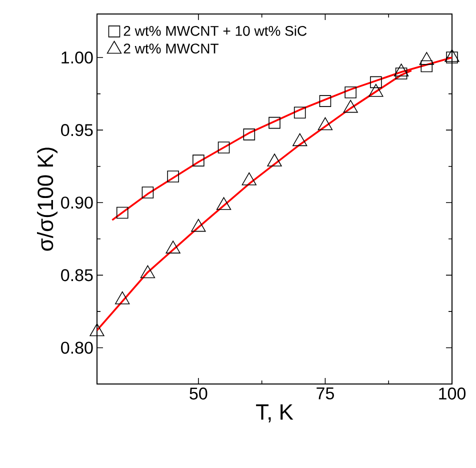 The height and width of the screenshot is (468, 476). I want to click on y-tick-label: 0.85, so click(77, 275).